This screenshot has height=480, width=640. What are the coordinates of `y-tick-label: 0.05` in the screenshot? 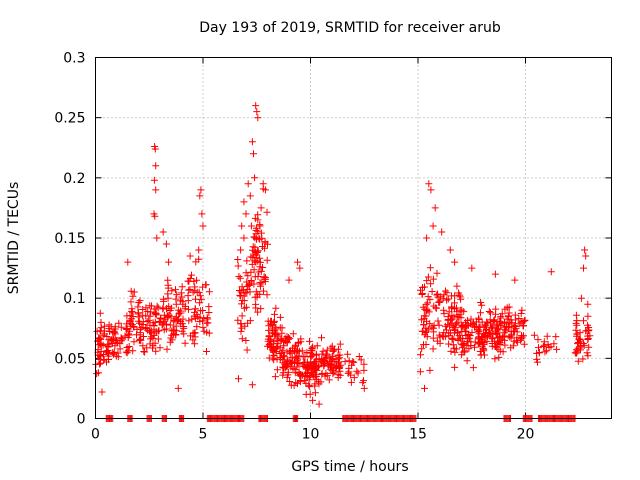 It's located at (69, 359).